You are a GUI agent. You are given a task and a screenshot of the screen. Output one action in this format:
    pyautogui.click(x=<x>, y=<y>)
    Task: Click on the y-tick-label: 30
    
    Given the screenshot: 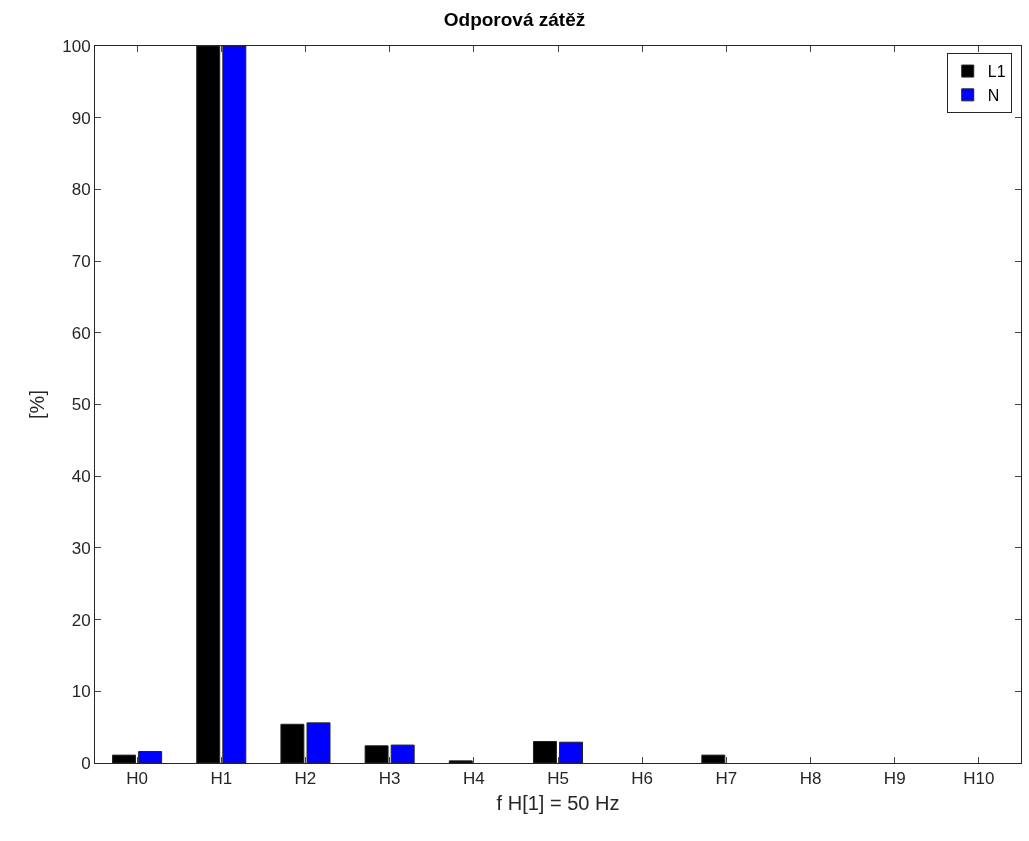 What is the action you would take?
    pyautogui.click(x=81, y=548)
    